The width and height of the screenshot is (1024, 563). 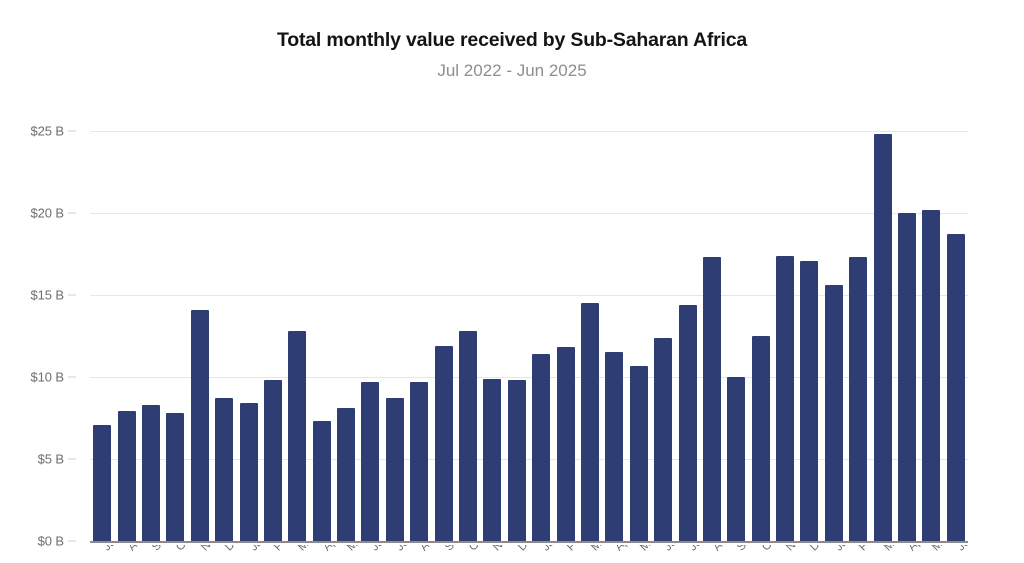 What do you see at coordinates (47, 131) in the screenshot?
I see `y-axis-tick-label: $25 B` at bounding box center [47, 131].